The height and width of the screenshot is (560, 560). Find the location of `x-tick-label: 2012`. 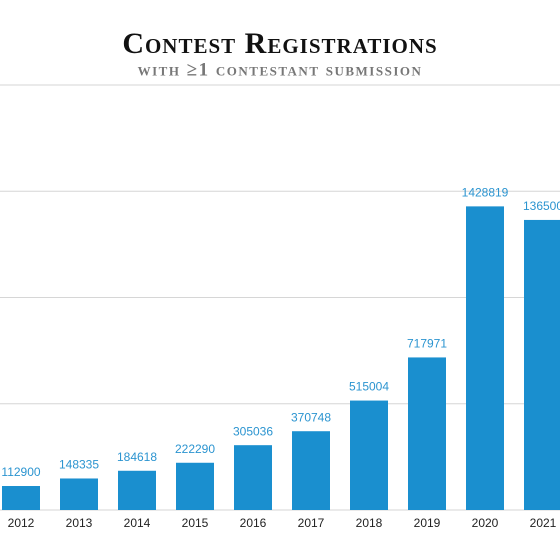

x-tick-label: 2012 is located at coordinates (21, 523).